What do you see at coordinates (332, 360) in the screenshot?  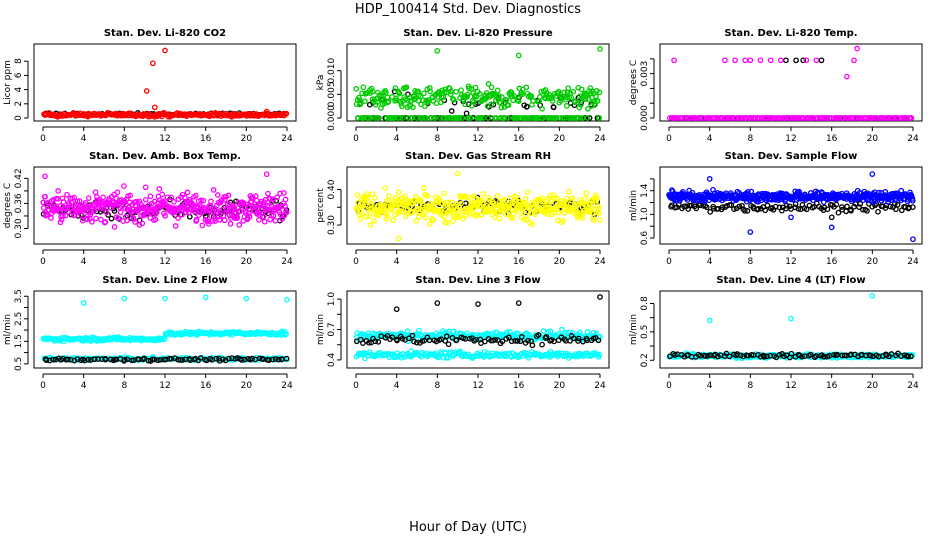 I see `y-tick-label: 0.4` at bounding box center [332, 360].